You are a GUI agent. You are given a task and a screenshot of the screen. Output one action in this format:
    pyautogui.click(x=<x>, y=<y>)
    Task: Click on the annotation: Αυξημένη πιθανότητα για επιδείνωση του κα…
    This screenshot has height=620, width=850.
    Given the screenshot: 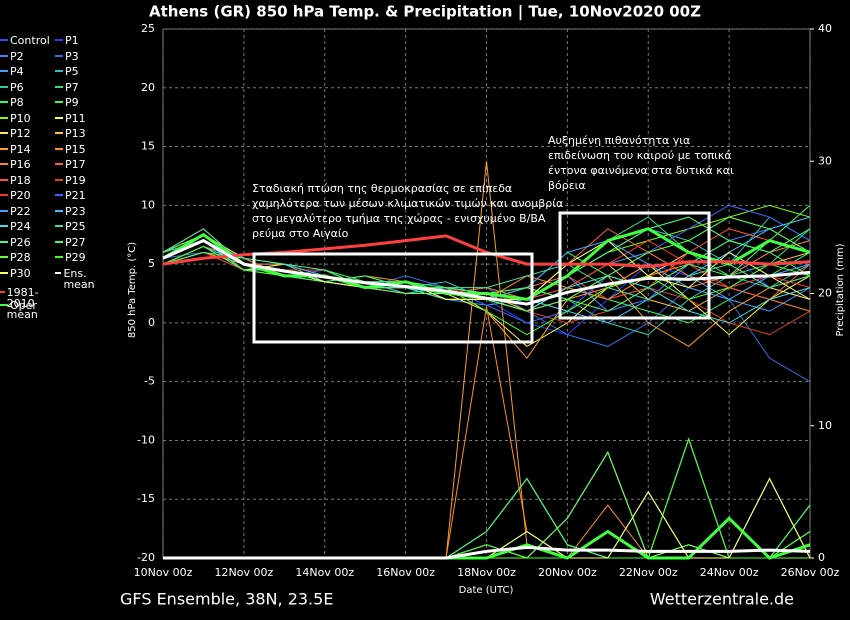 What is the action you would take?
    pyautogui.click(x=641, y=163)
    